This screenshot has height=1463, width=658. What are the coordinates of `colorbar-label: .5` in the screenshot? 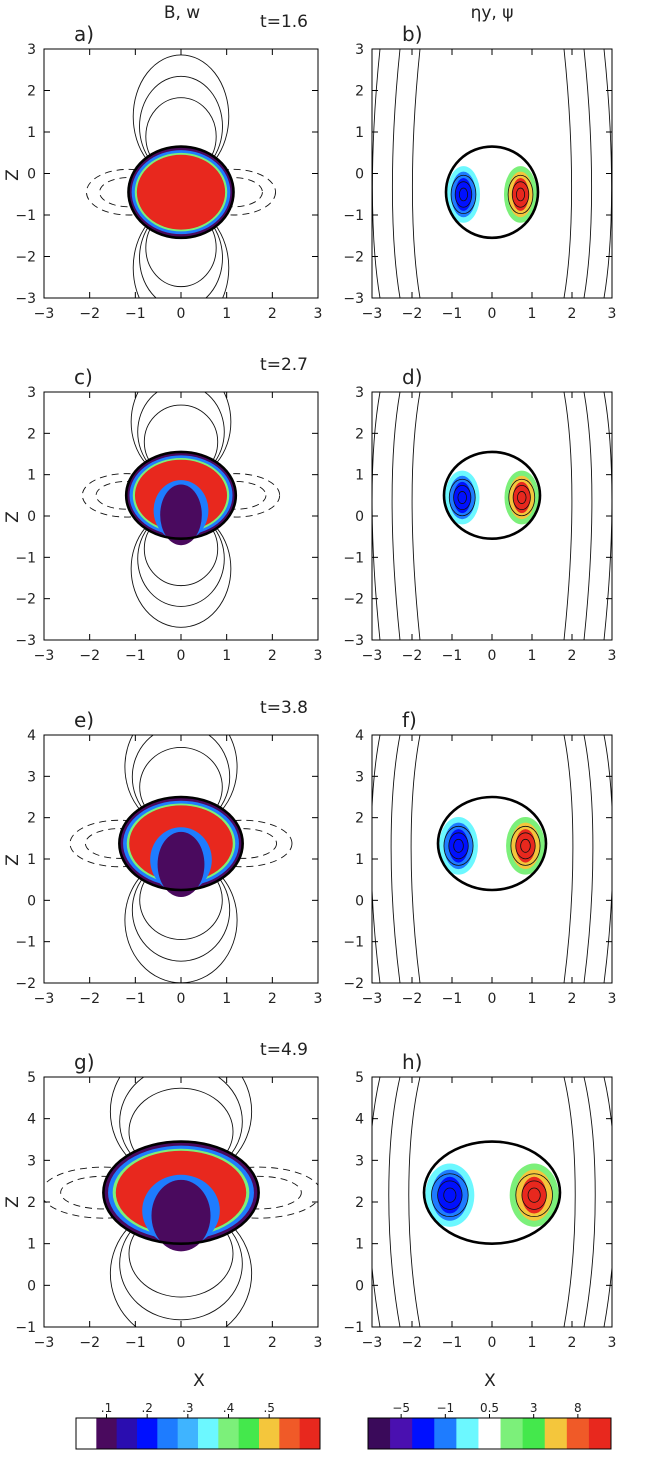 It's located at (268, 1408).